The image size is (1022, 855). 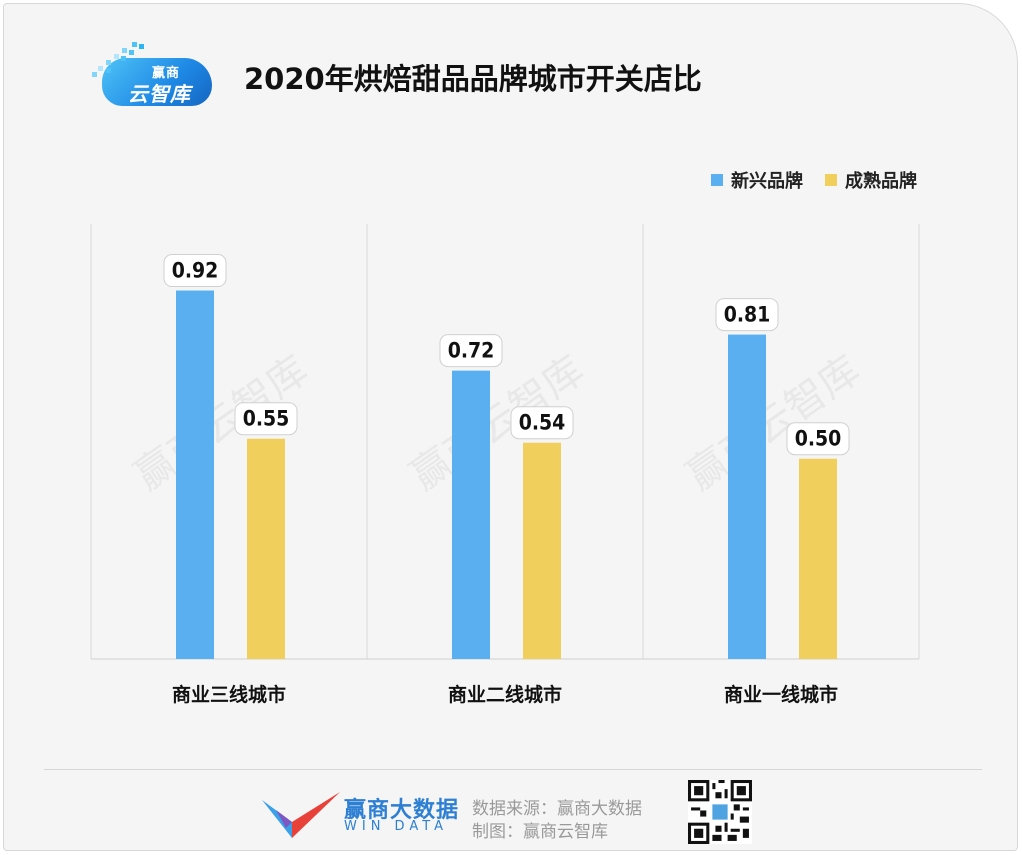 I want to click on legend-swatch-emerging, so click(x=717, y=180).